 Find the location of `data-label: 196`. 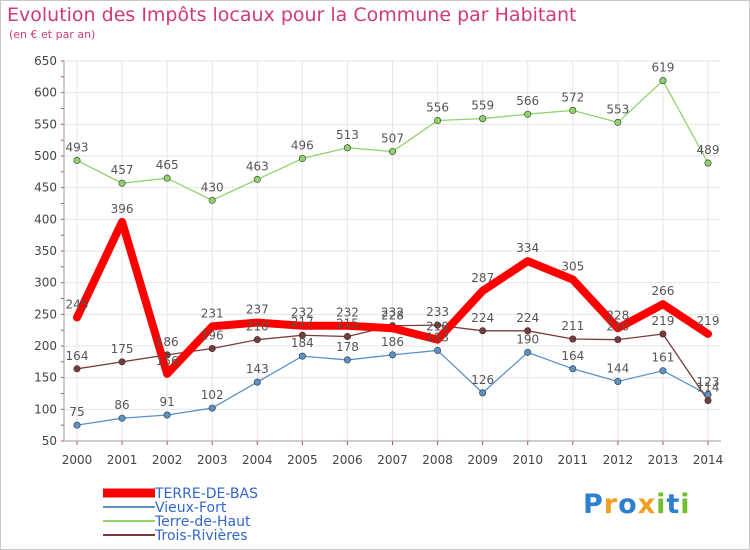

data-label: 196 is located at coordinates (212, 336).